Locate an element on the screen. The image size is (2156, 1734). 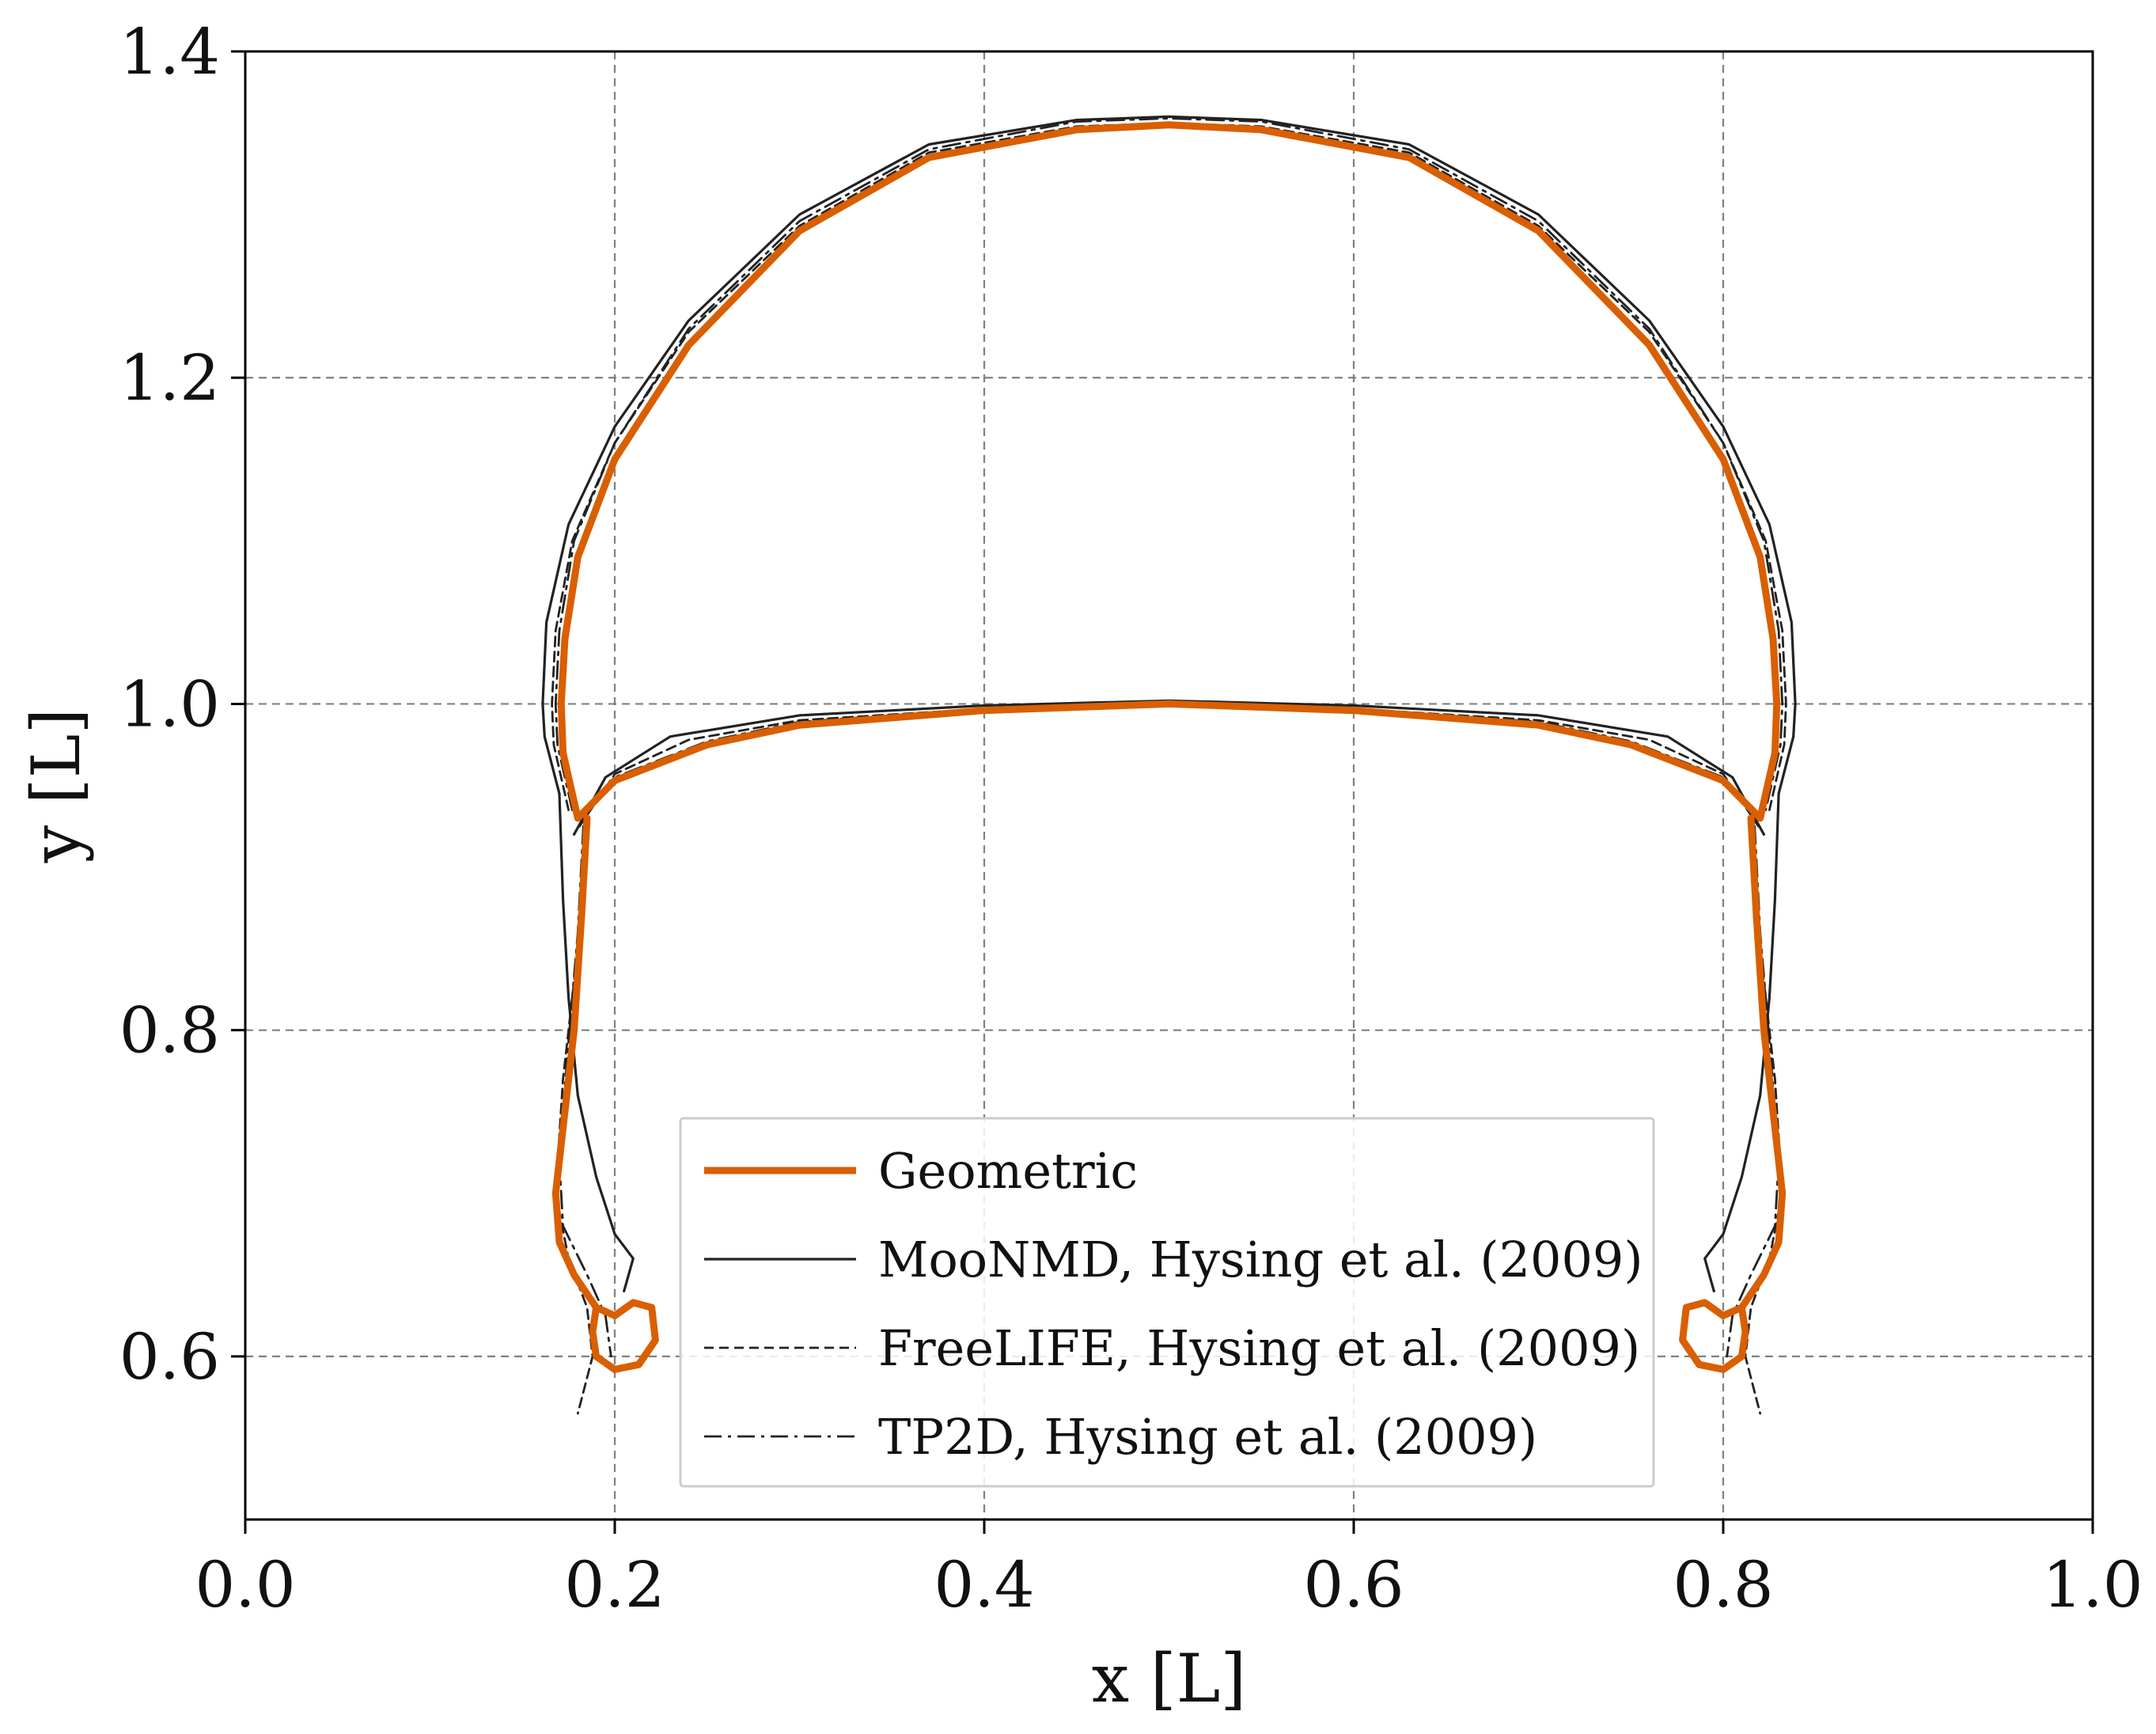
legend-label: Geometric is located at coordinates (1008, 1171).